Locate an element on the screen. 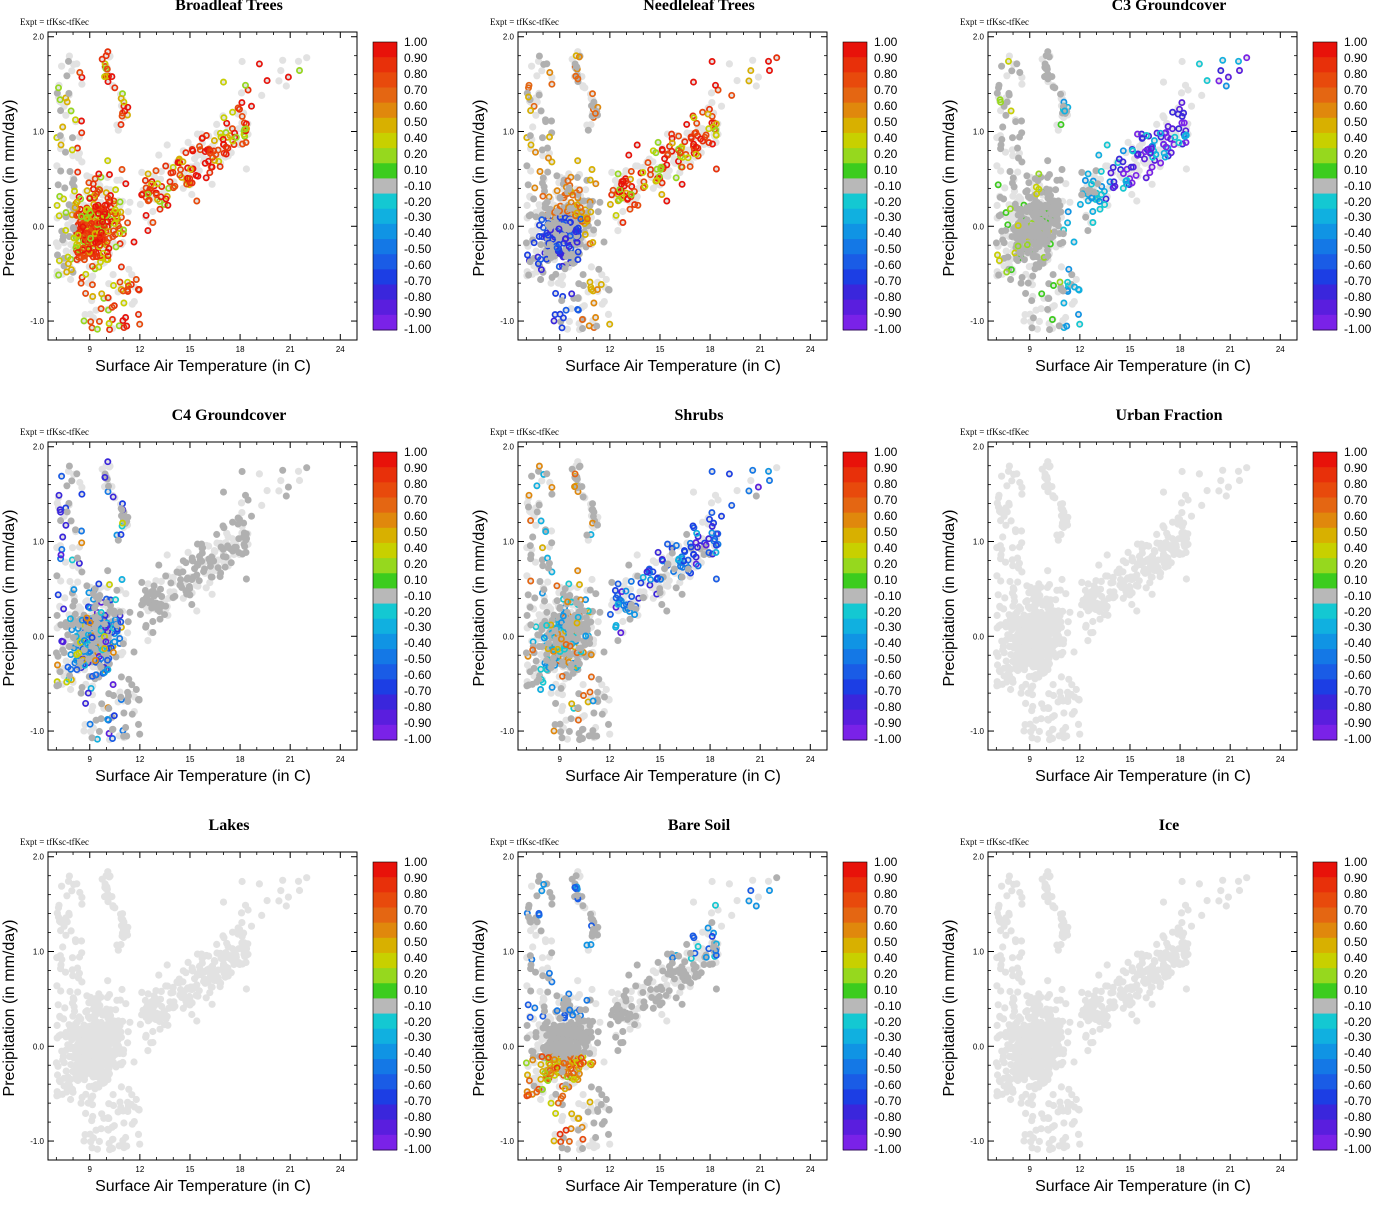 The width and height of the screenshot is (1373, 1230). x-tick-label: 9 is located at coordinates (560, 349).